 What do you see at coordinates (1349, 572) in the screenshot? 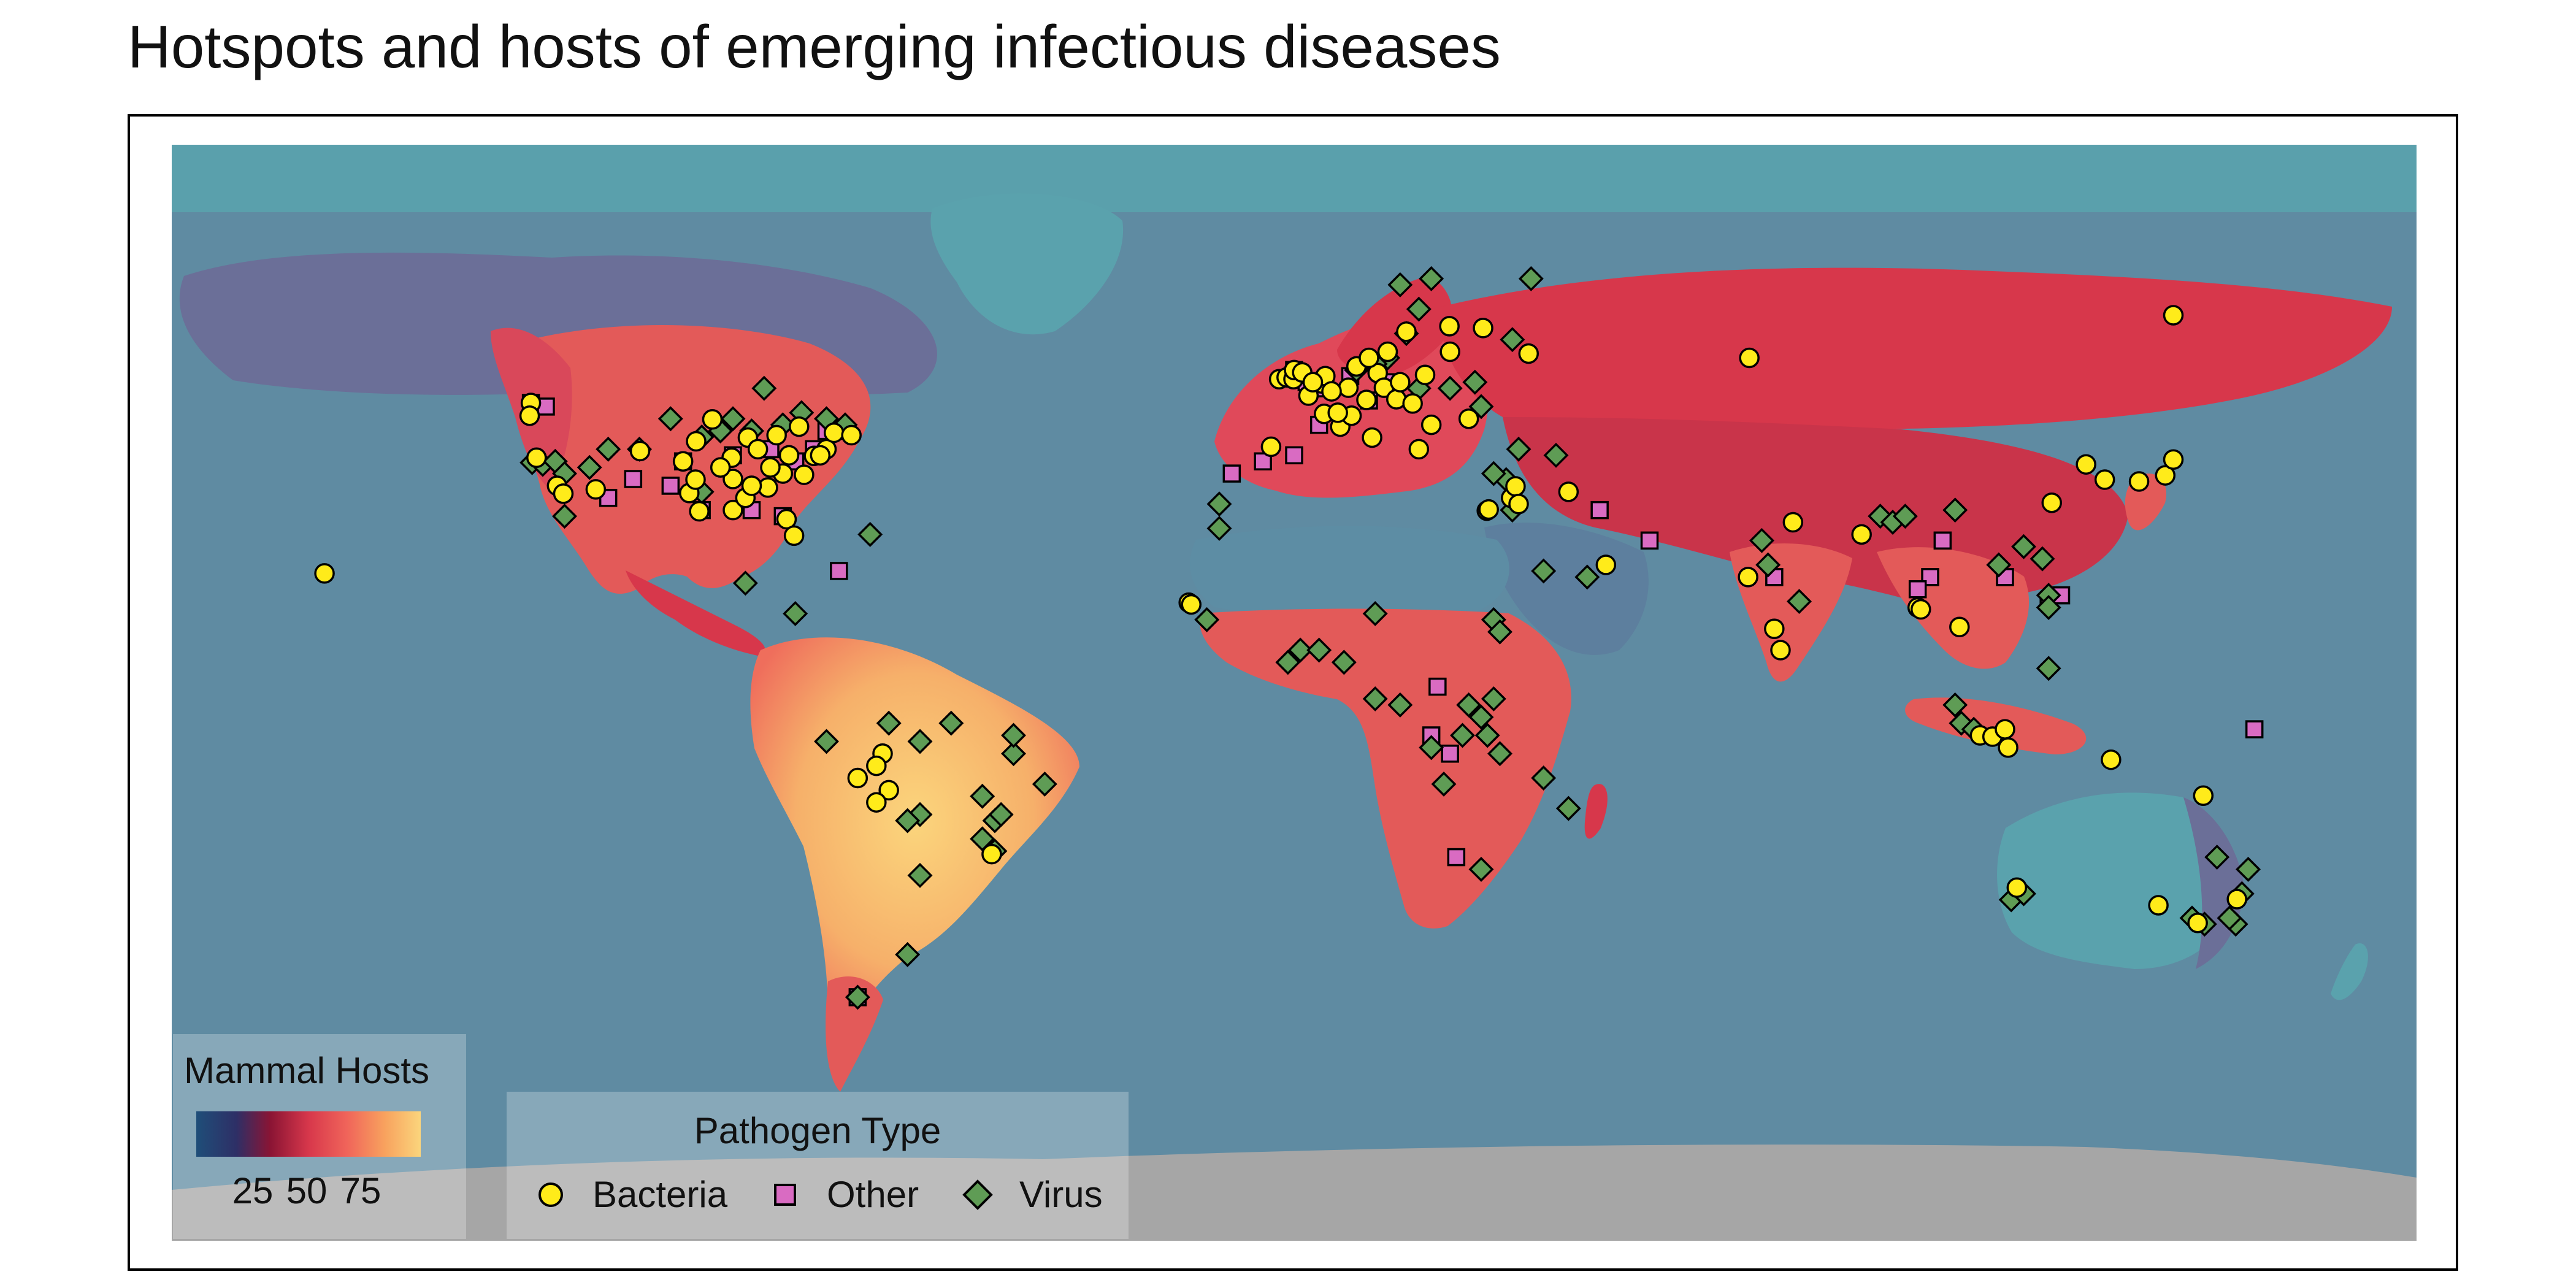
I see `sahara` at bounding box center [1349, 572].